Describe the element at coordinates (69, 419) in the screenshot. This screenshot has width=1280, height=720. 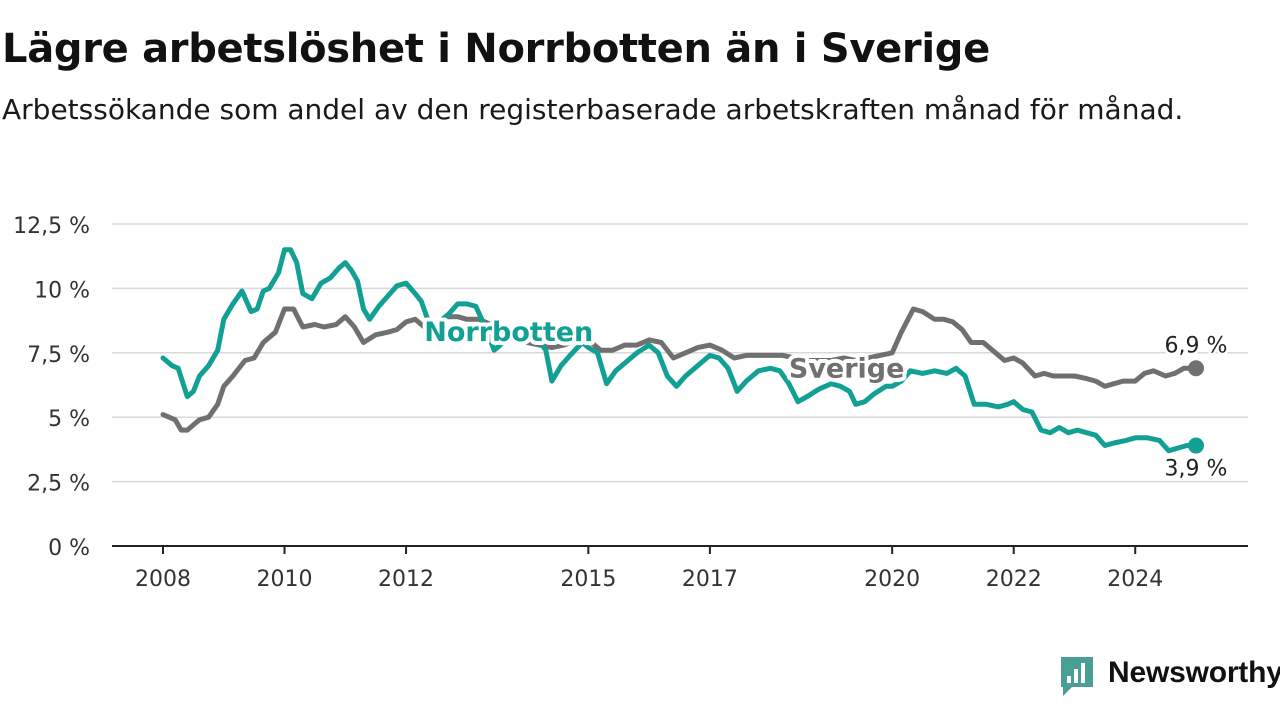
I see `y-tick-label: 5 %` at that location.